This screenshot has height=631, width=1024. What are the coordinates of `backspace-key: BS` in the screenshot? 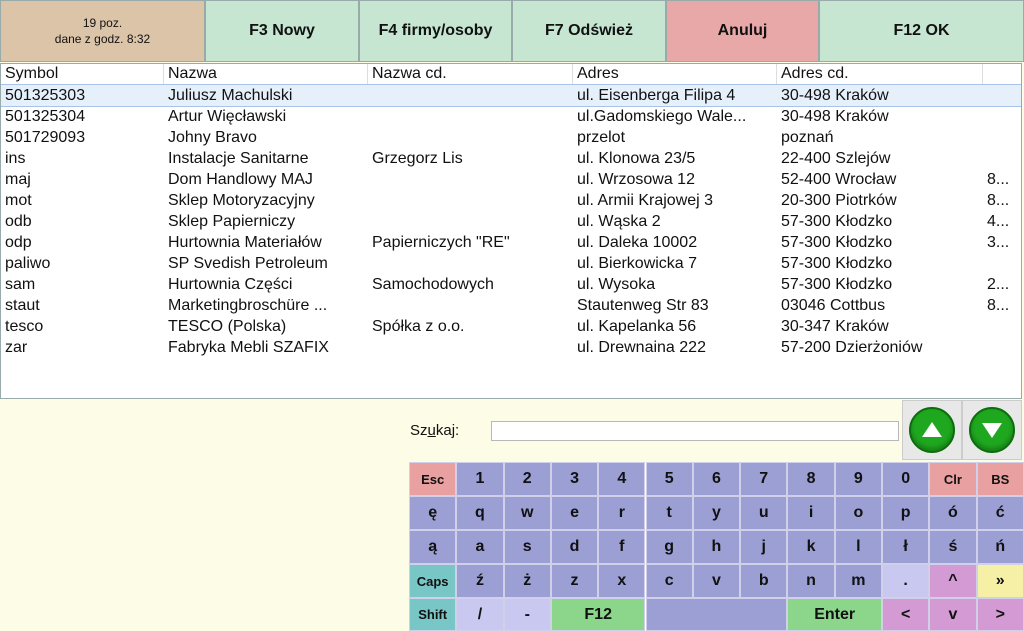 It's located at (1000, 479).